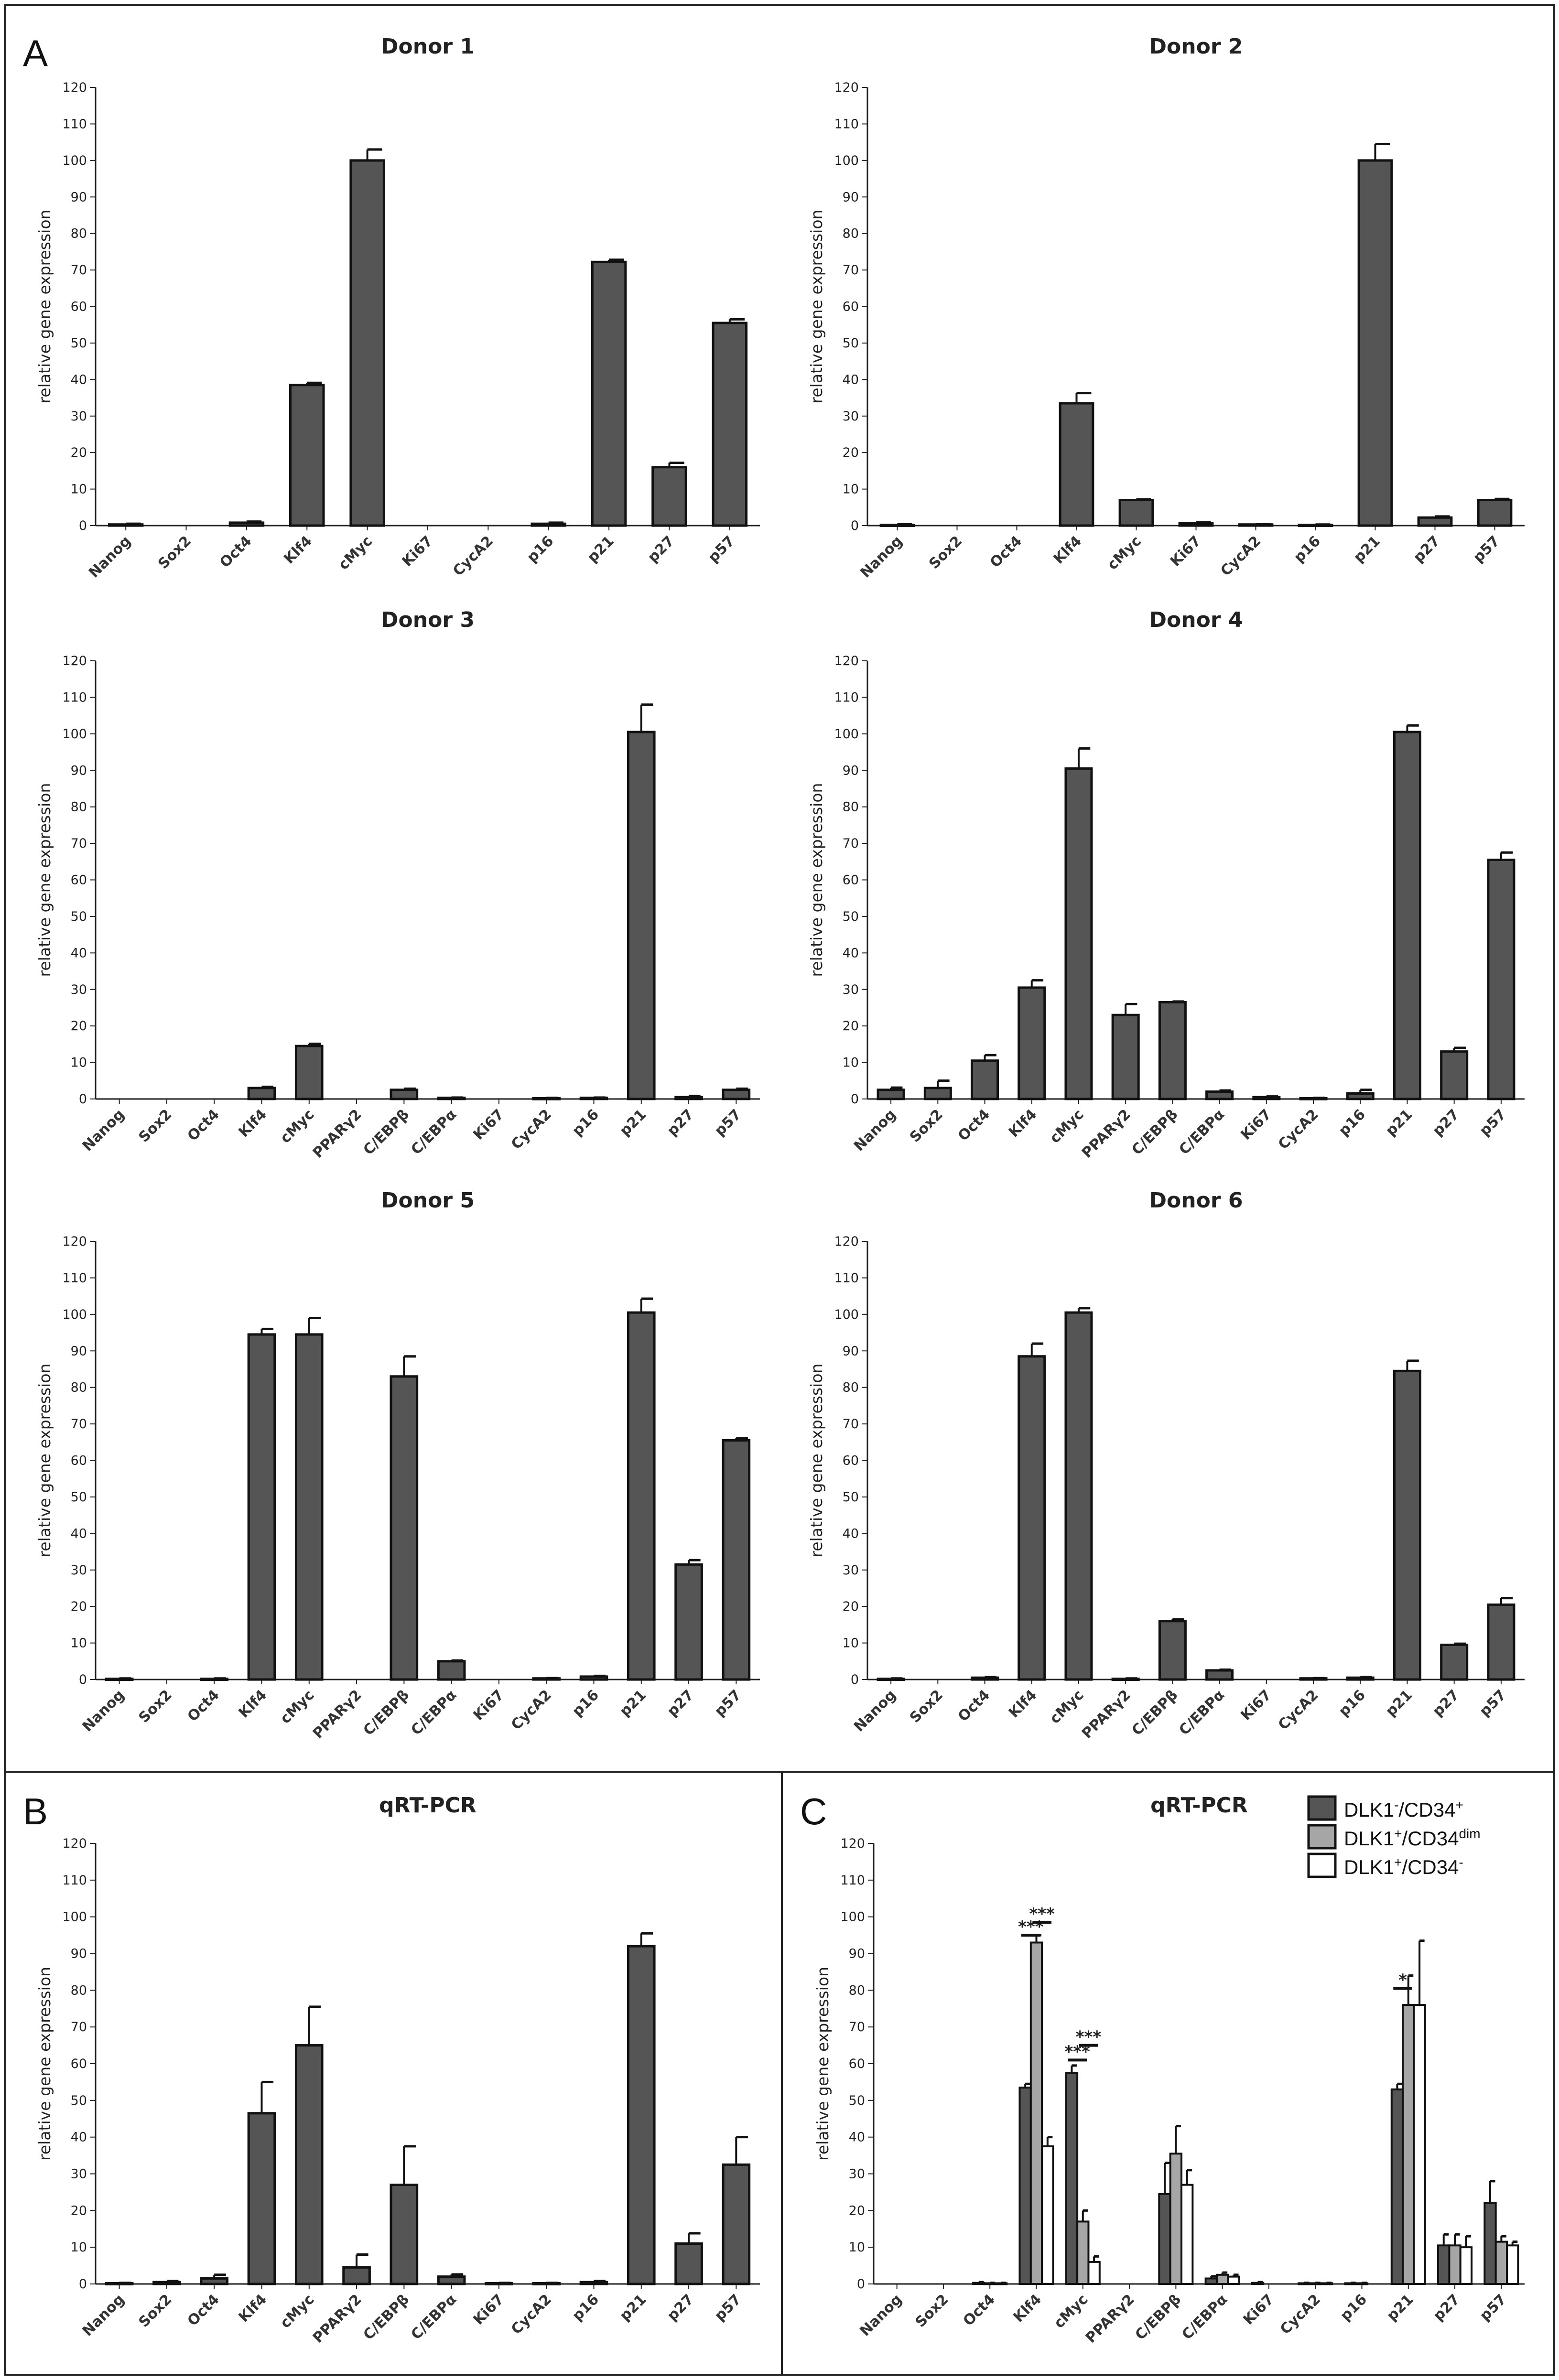  I want to click on y-axis-label: relative gene expression, so click(44, 307).